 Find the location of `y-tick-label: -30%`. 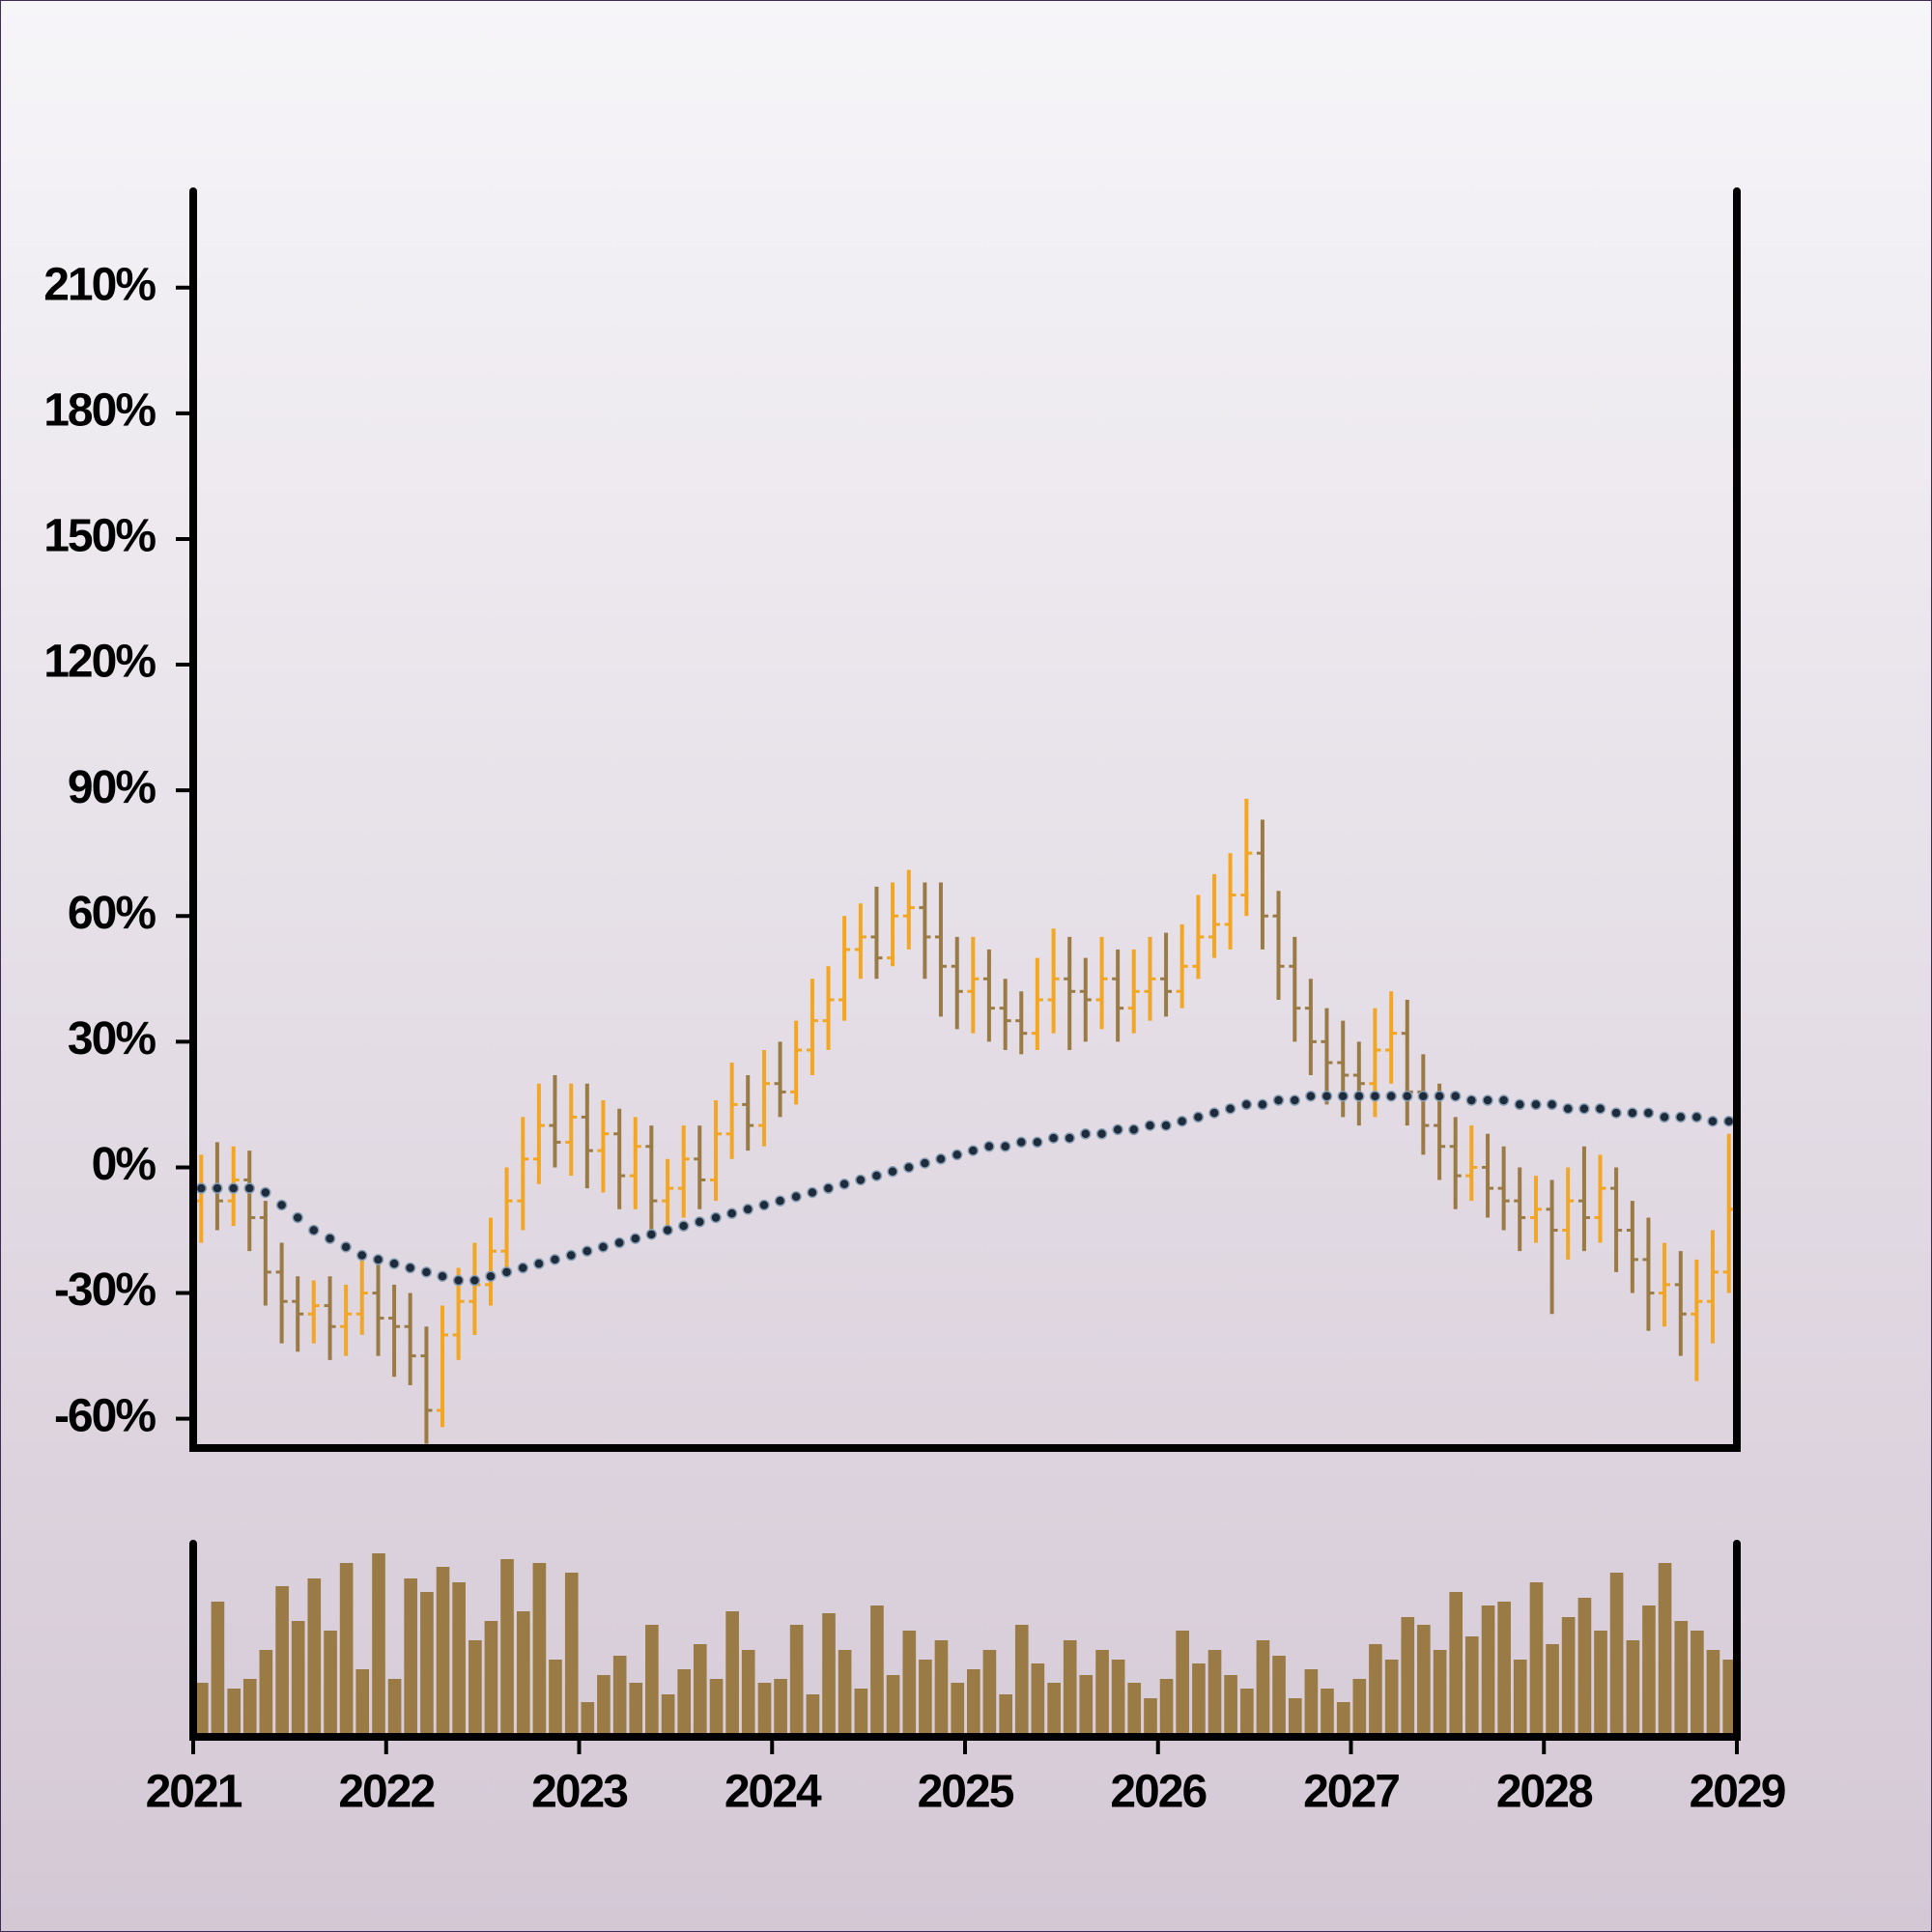

y-tick-label: -30% is located at coordinates (105, 1290).